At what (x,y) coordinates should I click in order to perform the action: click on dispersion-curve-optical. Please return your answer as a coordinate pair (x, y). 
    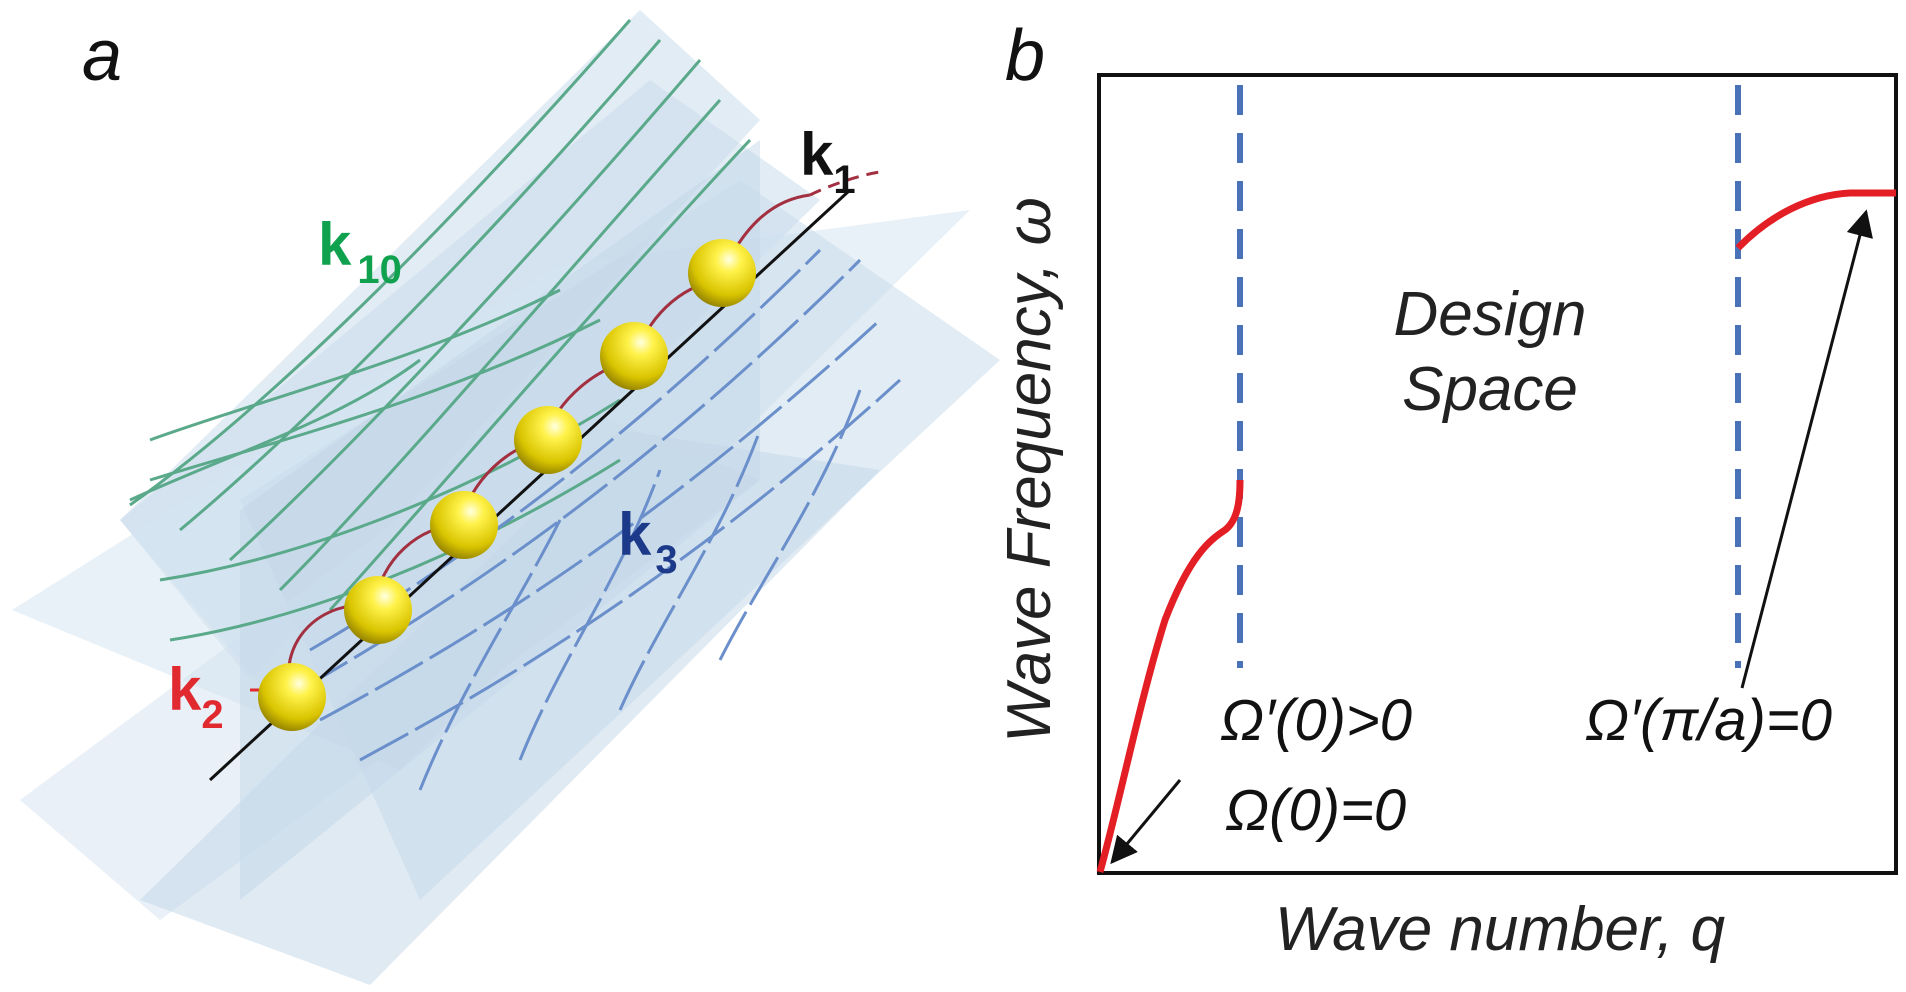
    Looking at the image, I should click on (1815, 220).